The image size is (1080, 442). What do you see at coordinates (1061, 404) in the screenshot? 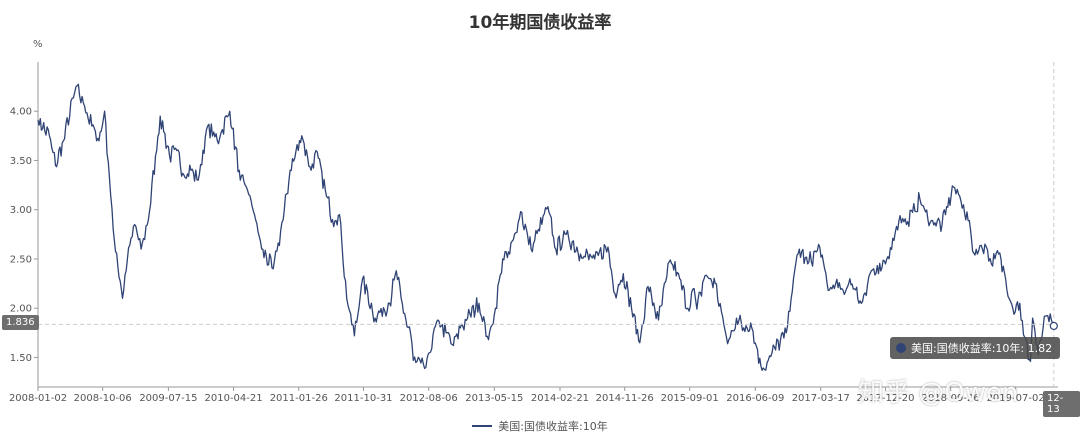
I see `x-cursor-label: 12-13` at bounding box center [1061, 404].